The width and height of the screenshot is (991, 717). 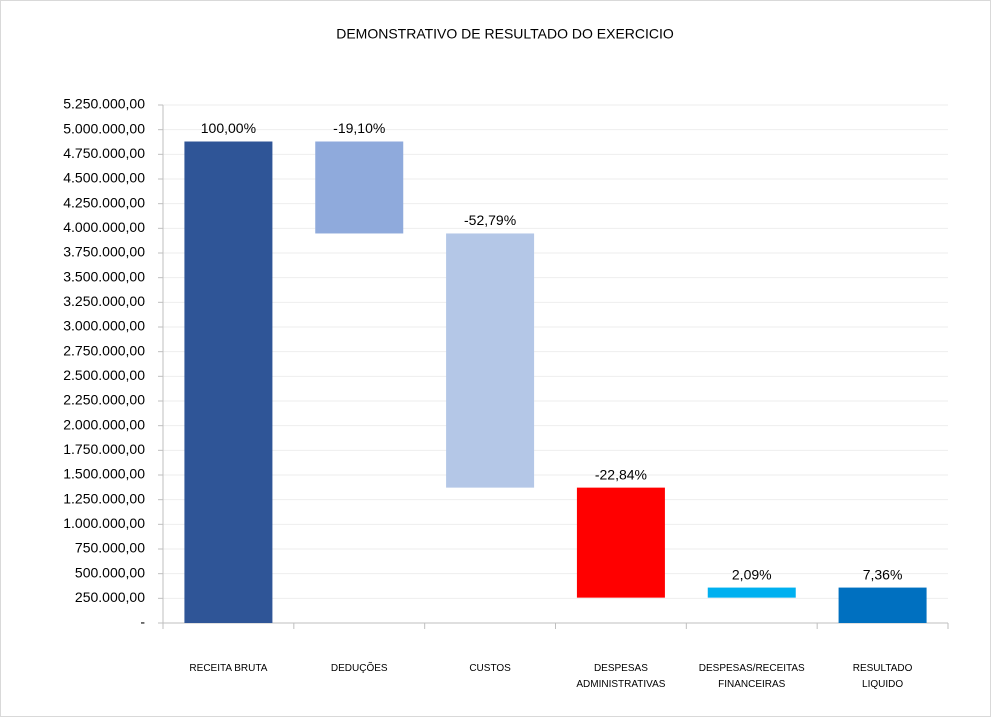 I want to click on y-tick-label: 4.250.000,00, so click(x=104, y=202).